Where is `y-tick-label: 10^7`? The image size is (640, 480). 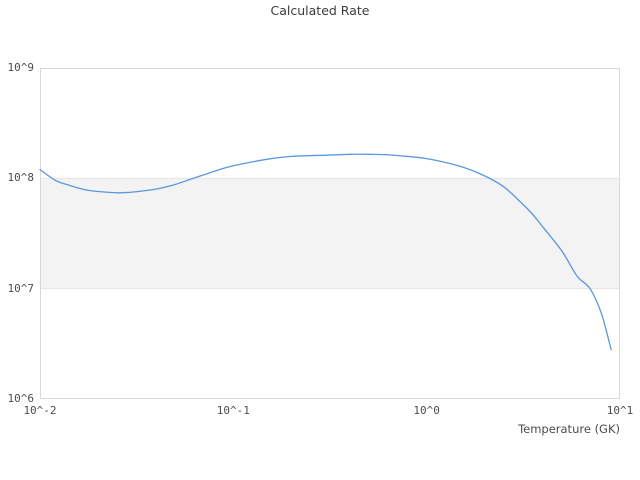
y-tick-label: 10^7 is located at coordinates (21, 288).